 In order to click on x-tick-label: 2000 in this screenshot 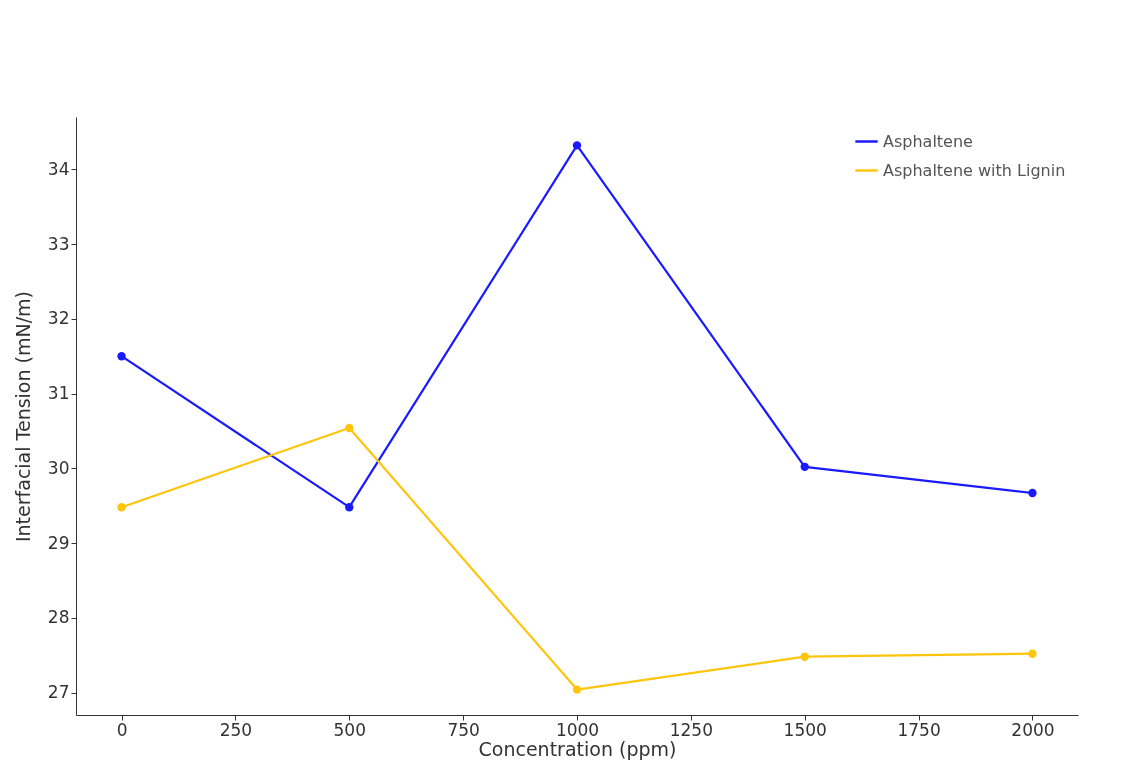, I will do `click(1033, 729)`.